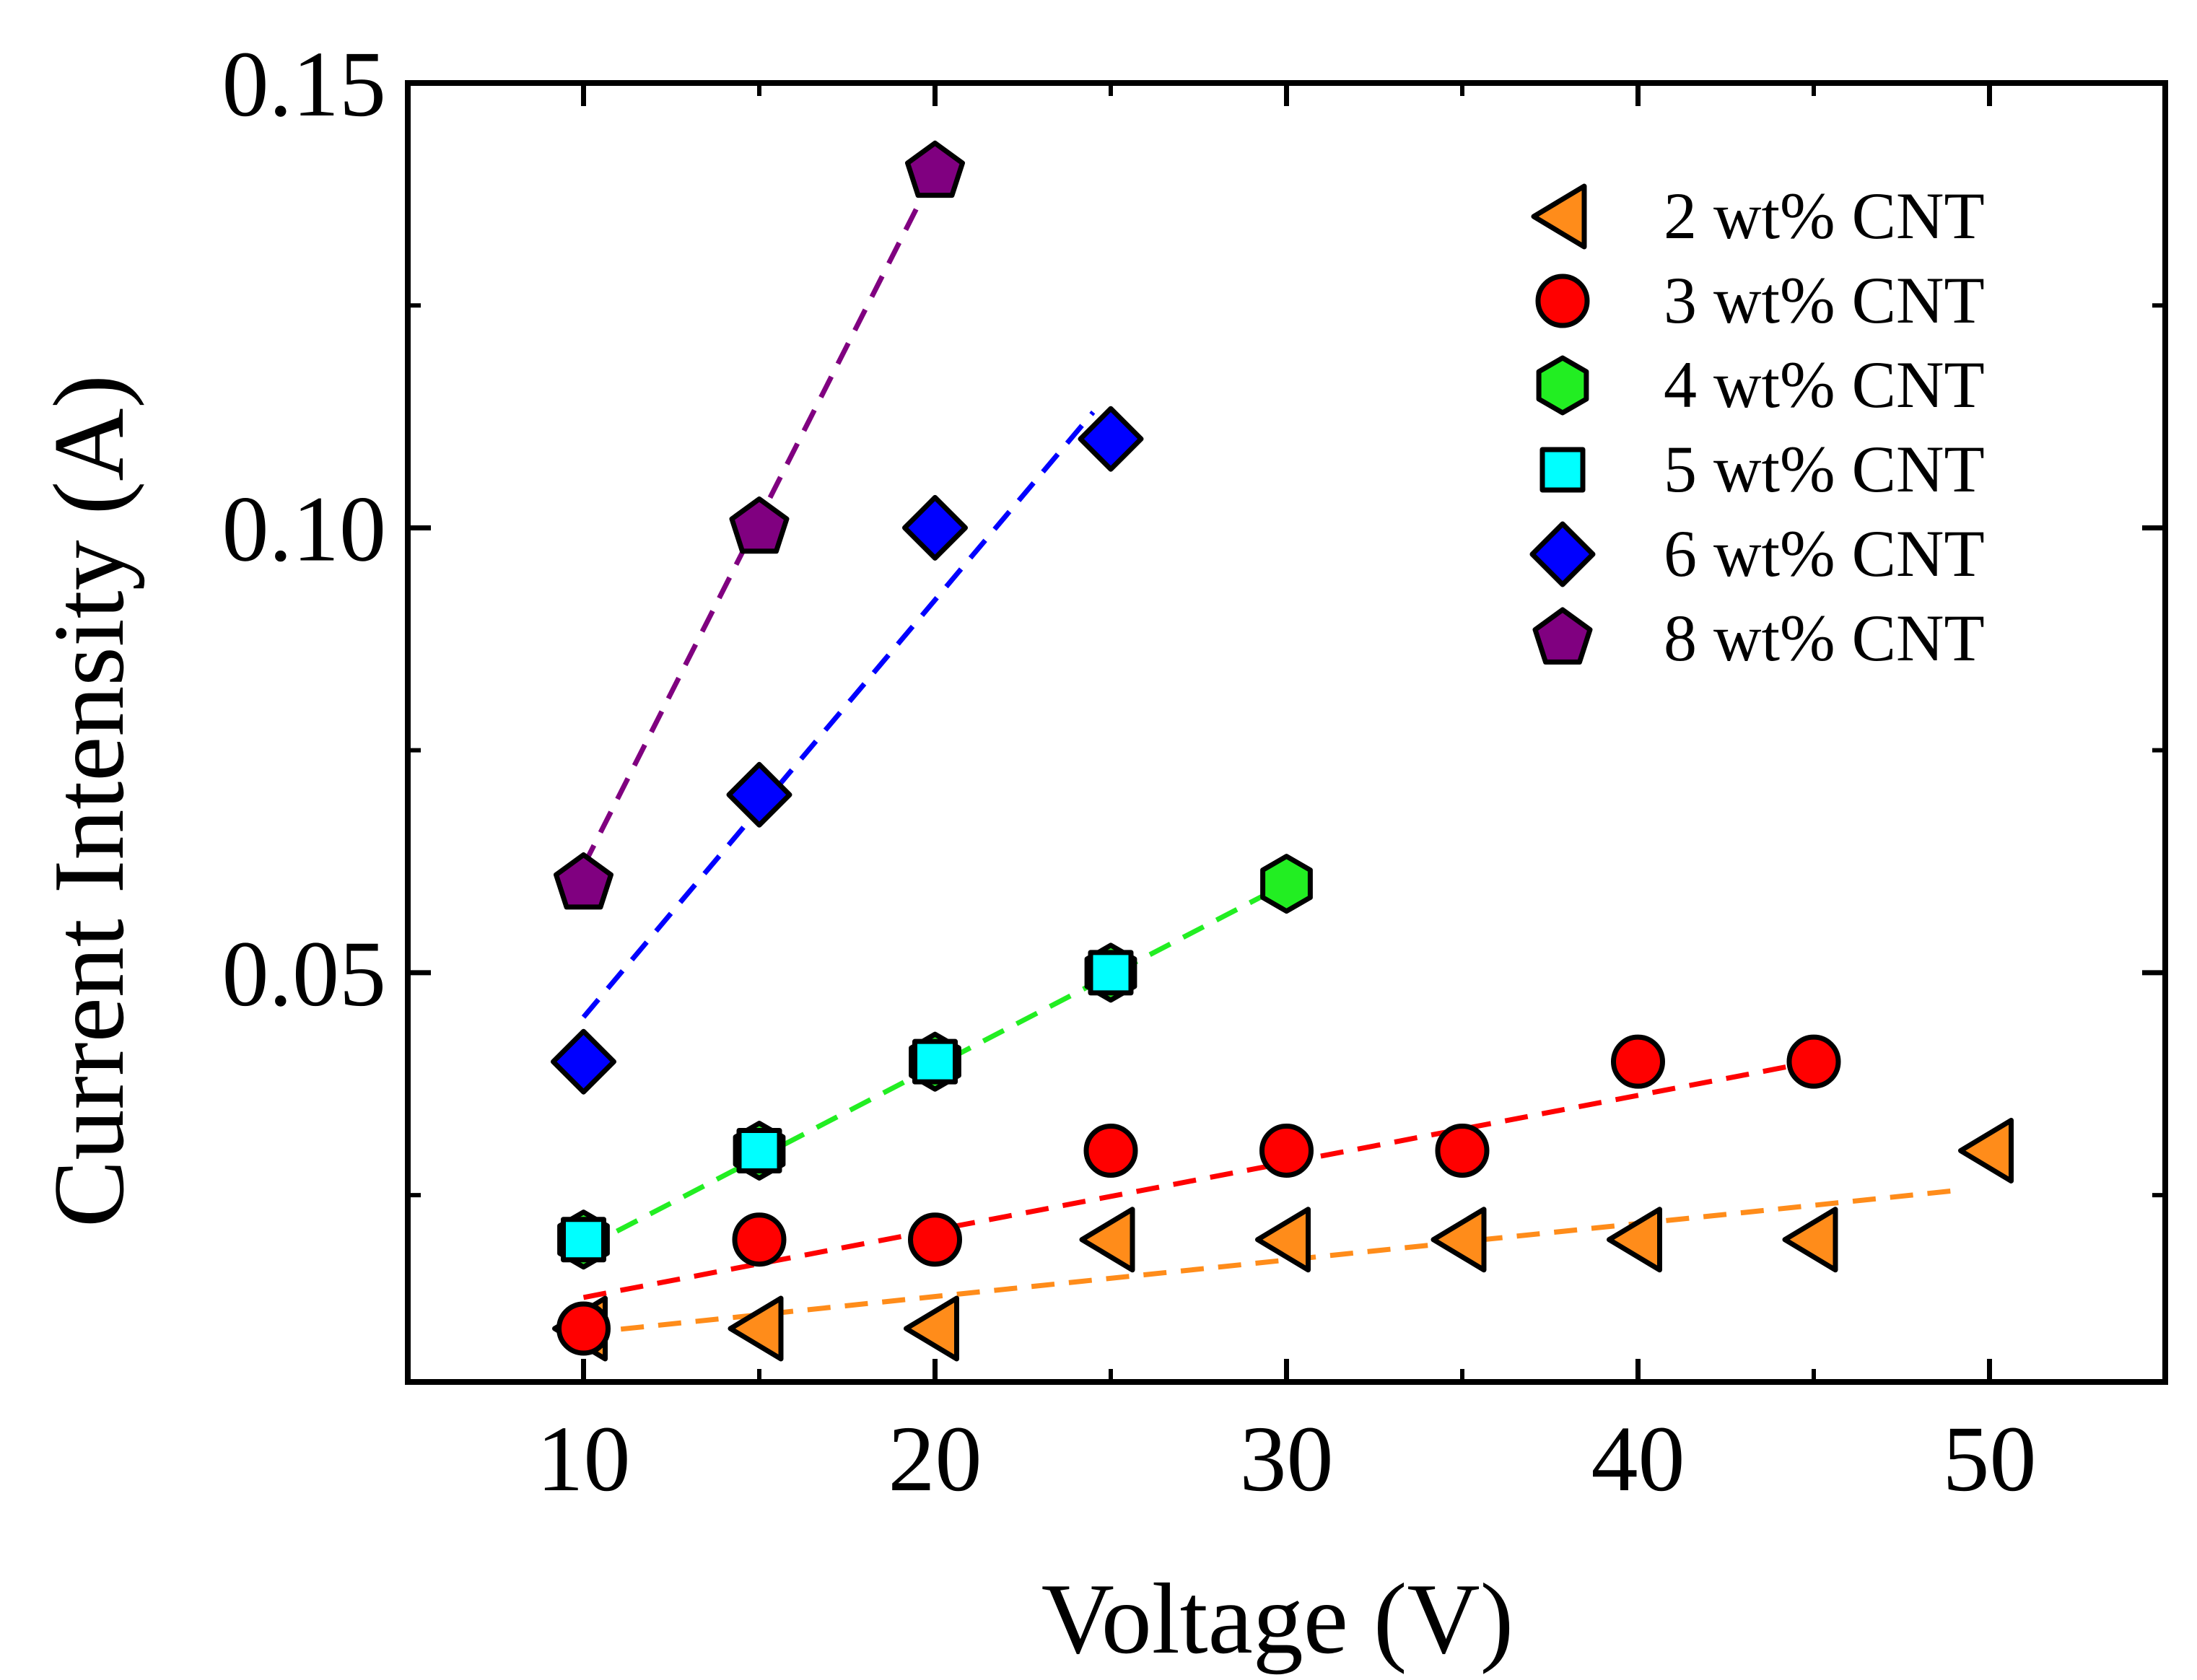 This screenshot has width=2197, height=1680. Describe the element at coordinates (1824, 300) in the screenshot. I see `legend-label: 3 wt% CNT` at that location.